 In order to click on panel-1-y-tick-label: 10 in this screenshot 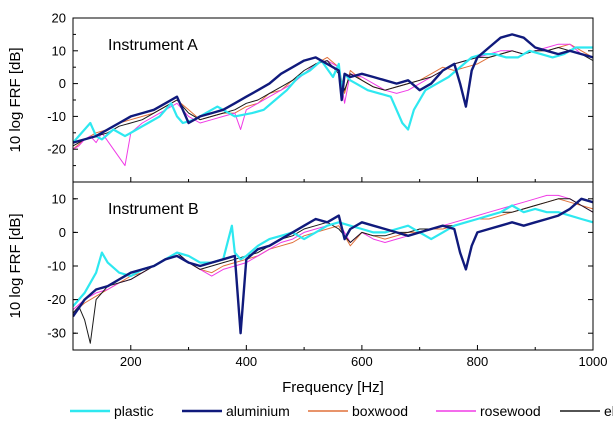, I will do `click(59, 50)`.